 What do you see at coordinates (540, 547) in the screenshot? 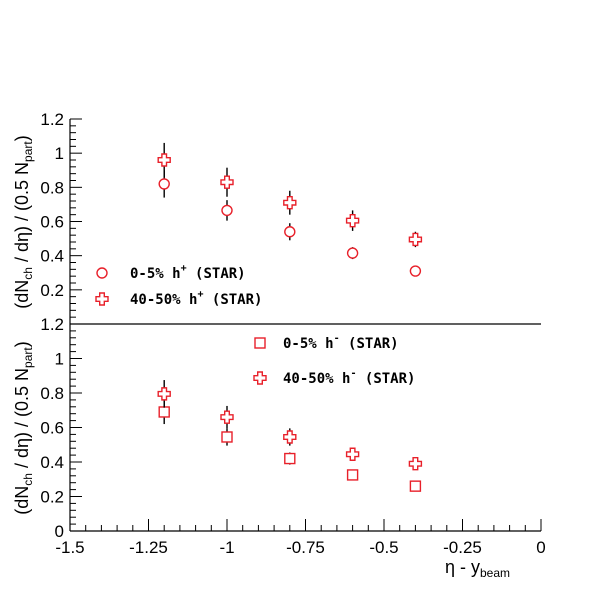
I see `x-tick-label: 0` at bounding box center [540, 547].